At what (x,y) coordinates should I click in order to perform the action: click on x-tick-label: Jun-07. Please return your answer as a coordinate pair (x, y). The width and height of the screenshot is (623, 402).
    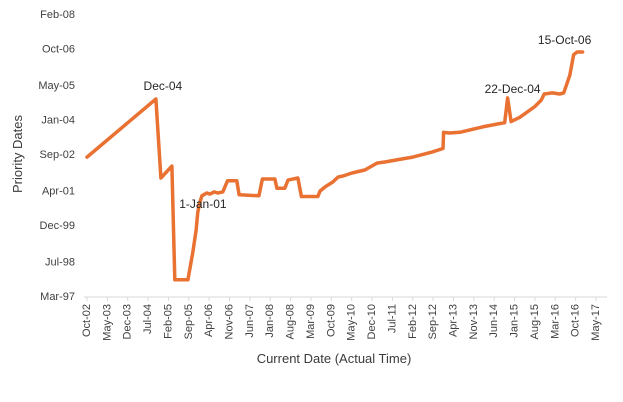
    Looking at the image, I should click on (250, 321).